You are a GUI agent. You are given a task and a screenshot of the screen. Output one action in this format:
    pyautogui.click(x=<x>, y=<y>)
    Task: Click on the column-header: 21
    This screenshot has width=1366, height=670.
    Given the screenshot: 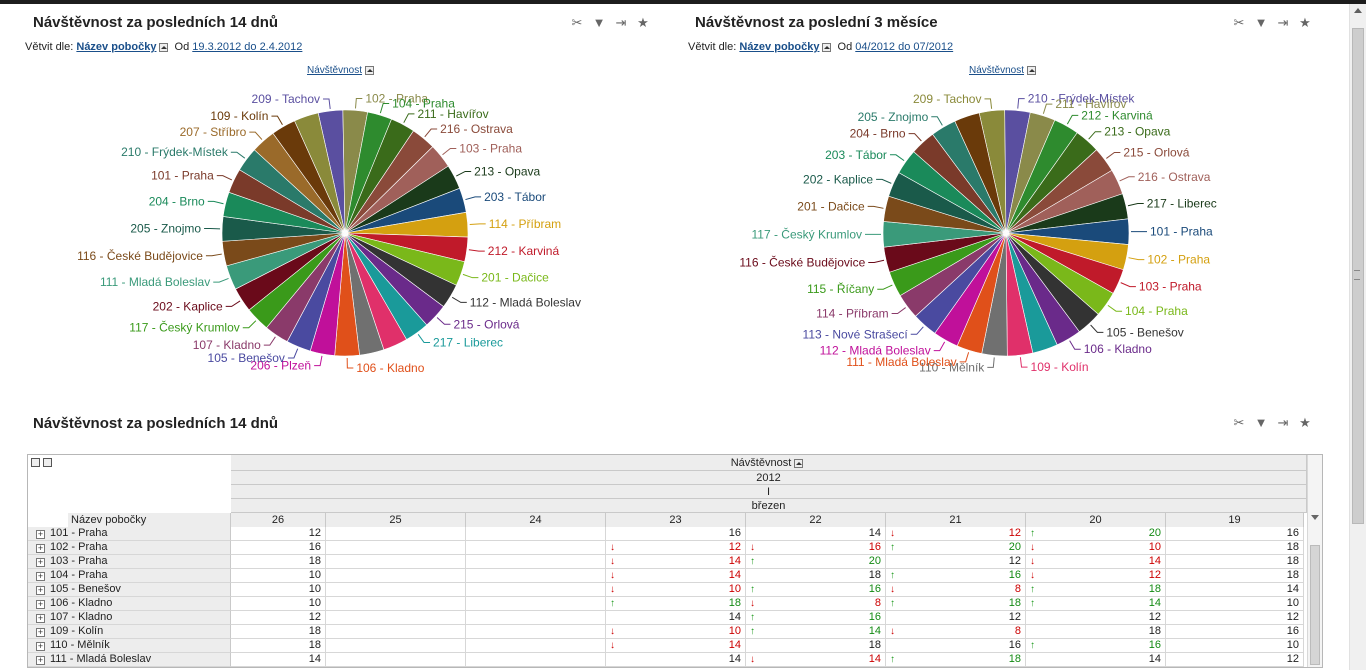 What is the action you would take?
    pyautogui.click(x=956, y=520)
    